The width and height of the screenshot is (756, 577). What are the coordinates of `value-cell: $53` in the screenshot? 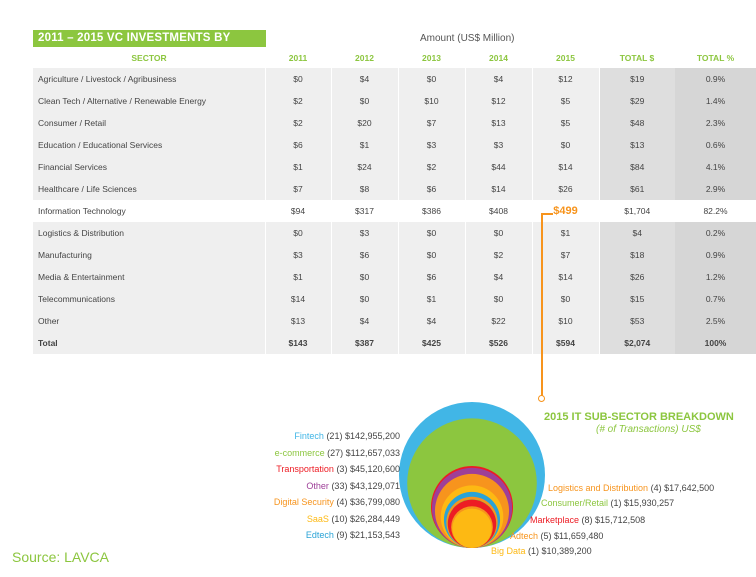 It's located at (636, 321).